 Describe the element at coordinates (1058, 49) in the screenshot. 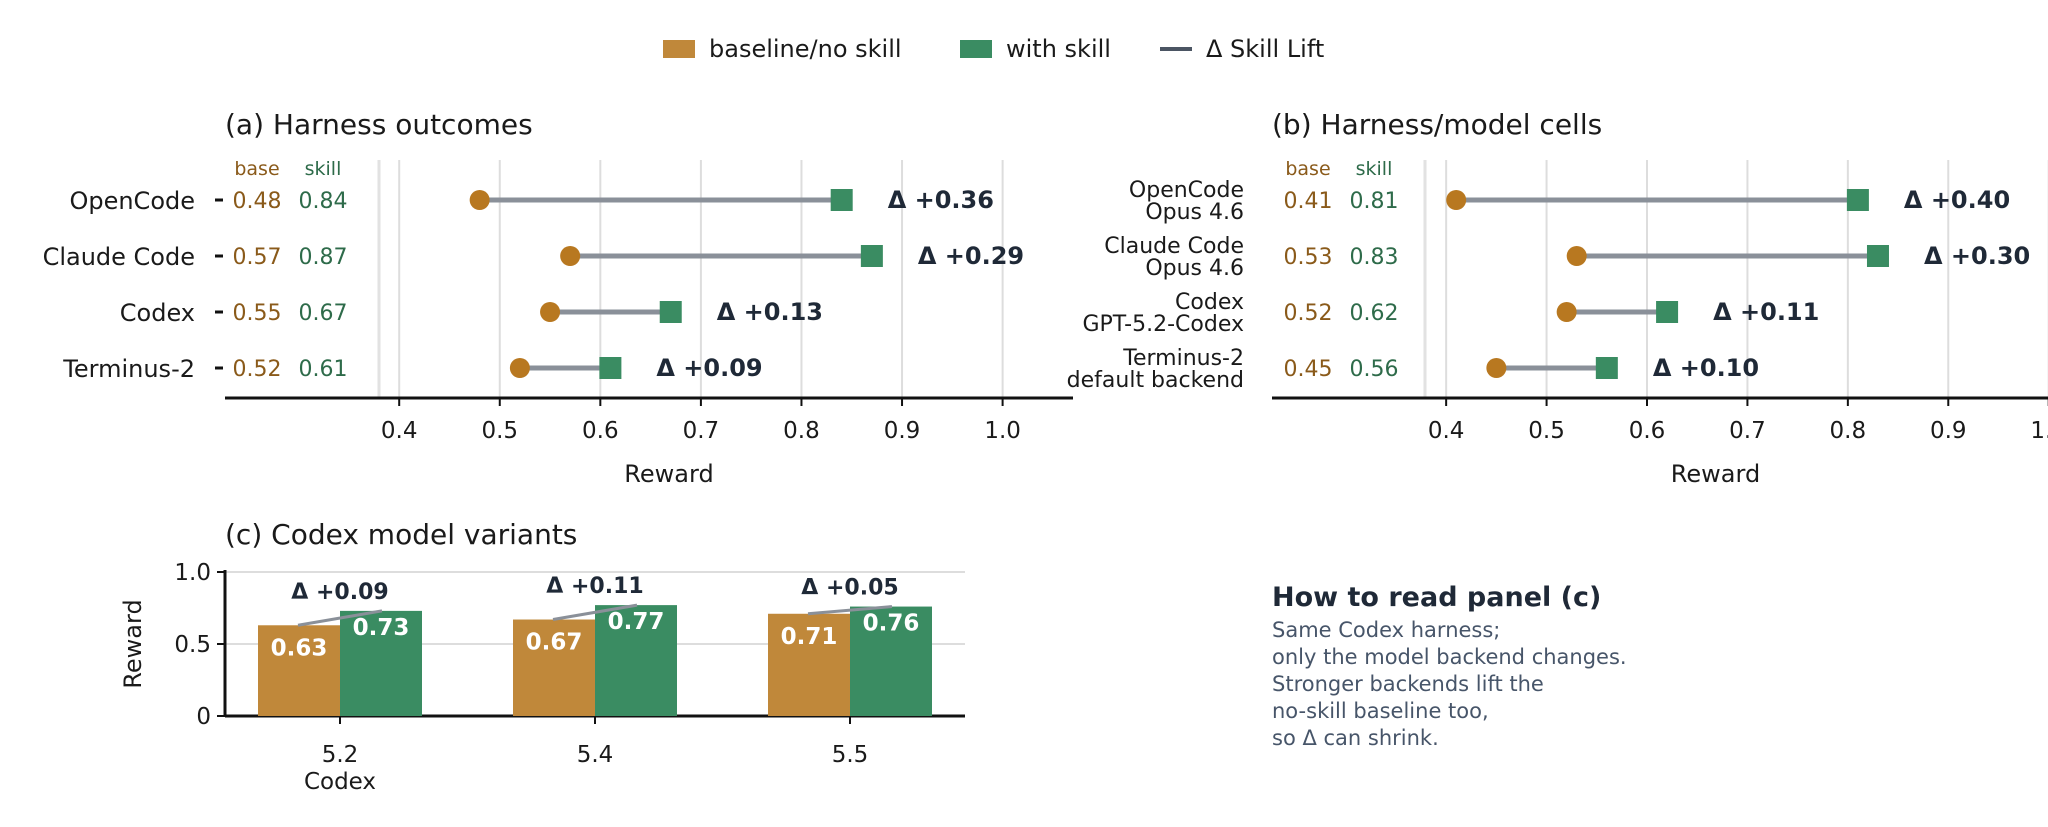

I see `legend-label-1: with skill` at that location.